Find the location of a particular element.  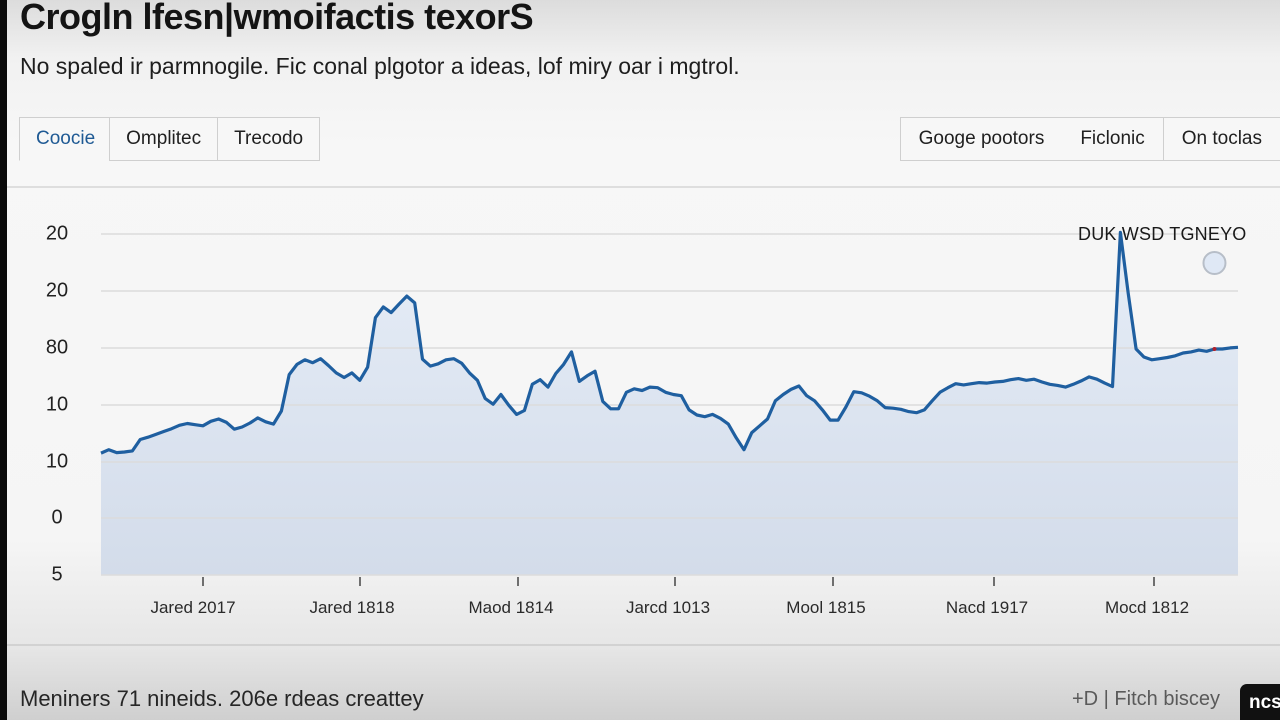

tab-coocie: Coocie is located at coordinates (64, 139).